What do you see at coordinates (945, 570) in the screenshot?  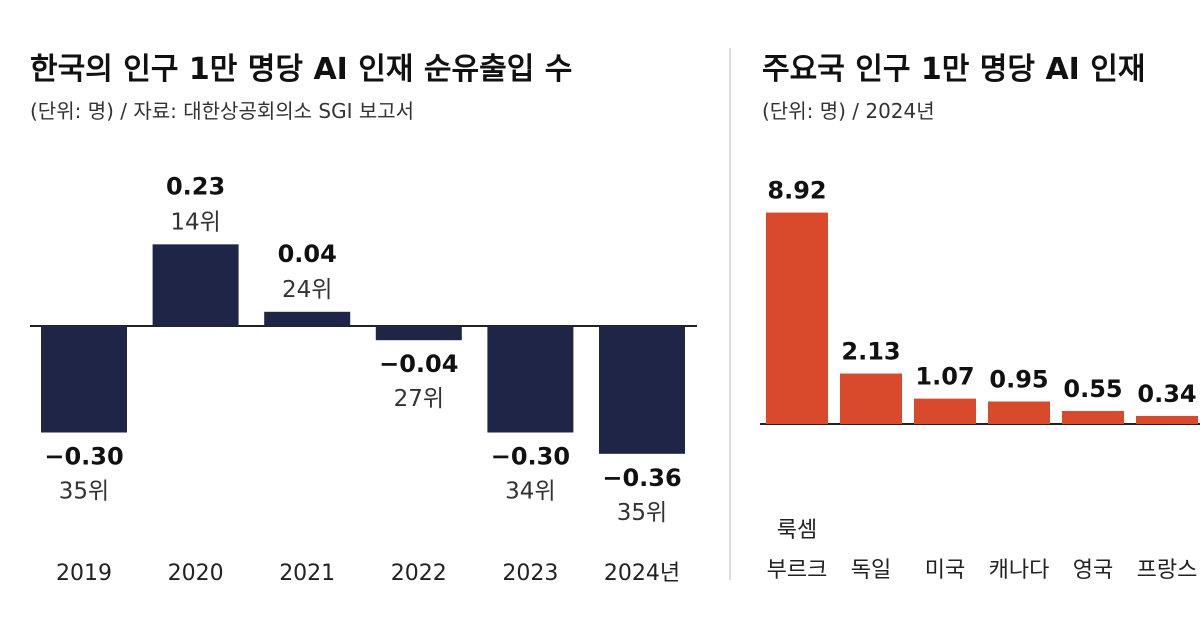 I see `right-category-label: 미국` at bounding box center [945, 570].